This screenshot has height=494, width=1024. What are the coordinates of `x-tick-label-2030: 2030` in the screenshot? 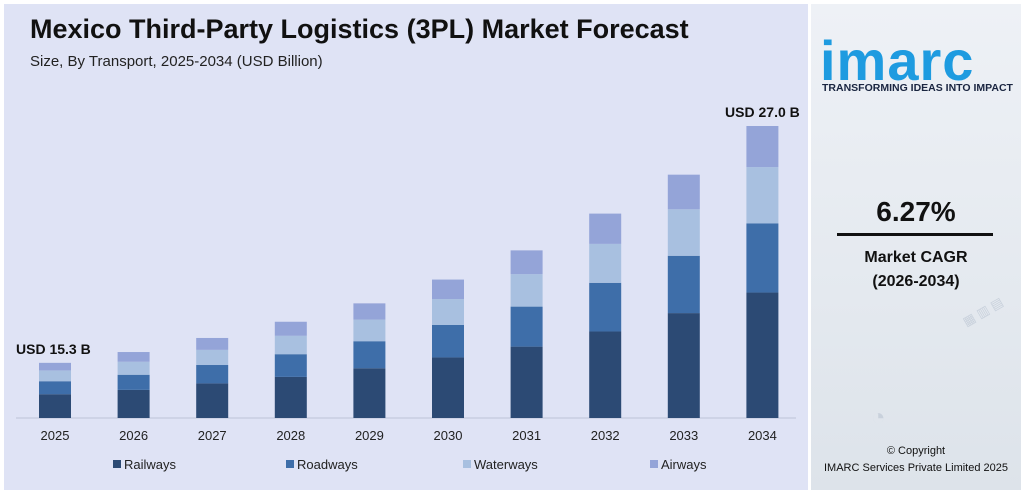 It's located at (448, 435).